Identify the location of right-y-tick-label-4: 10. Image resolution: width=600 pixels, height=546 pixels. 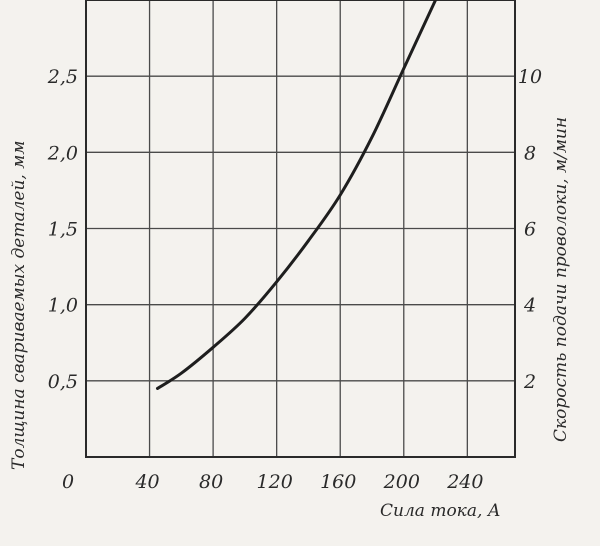
(530, 77).